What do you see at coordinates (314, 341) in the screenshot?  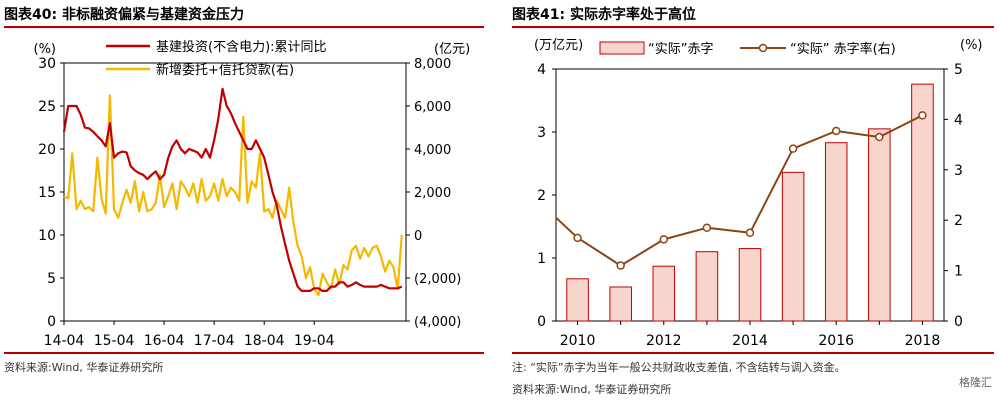 I see `x-tick-label: 19-04` at bounding box center [314, 341].